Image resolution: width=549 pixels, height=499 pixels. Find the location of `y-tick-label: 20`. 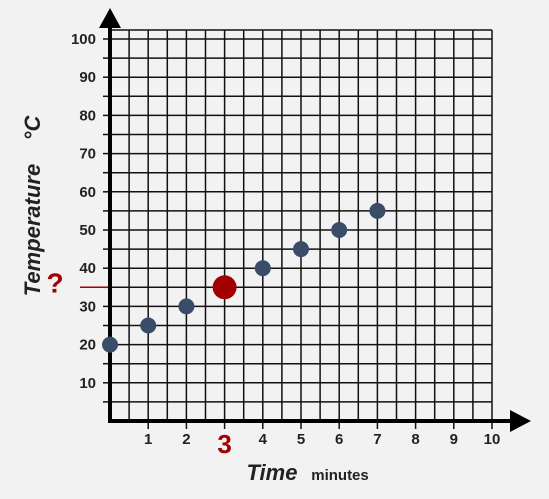

y-tick-label: 20 is located at coordinates (87, 345).